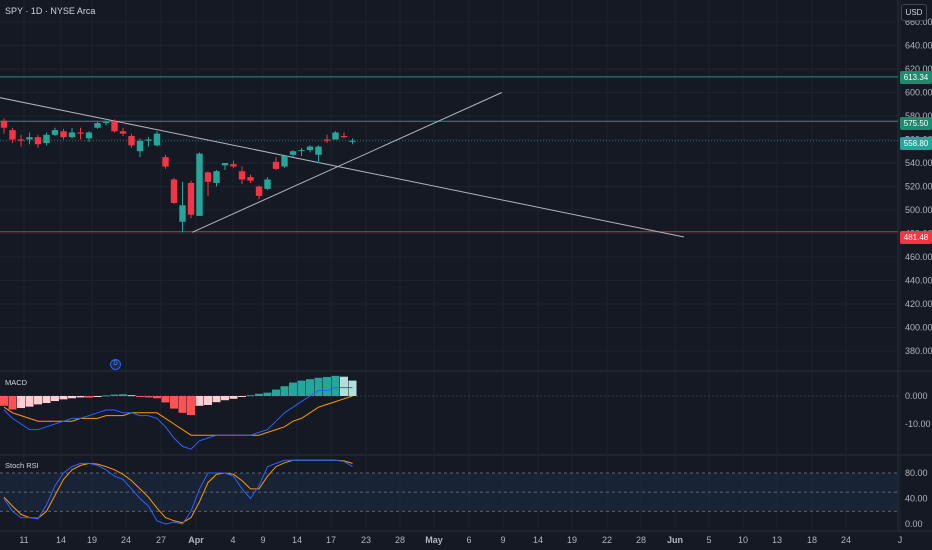 Image resolution: width=932 pixels, height=550 pixels. What do you see at coordinates (366, 540) in the screenshot?
I see `time-axis-label: 23` at bounding box center [366, 540].